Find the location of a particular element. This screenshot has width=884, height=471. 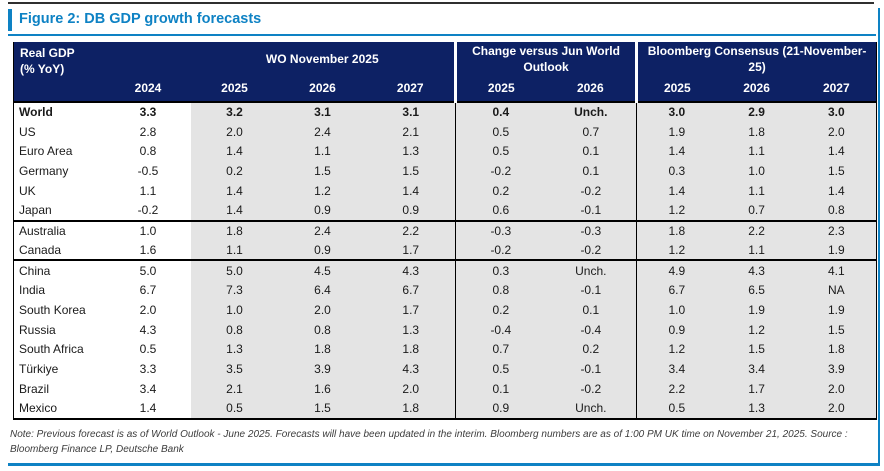

table-row: India 6.7 7.3 6.4 6.7 0.8 -0.1 6.7 6.5 NA is located at coordinates (445, 290).